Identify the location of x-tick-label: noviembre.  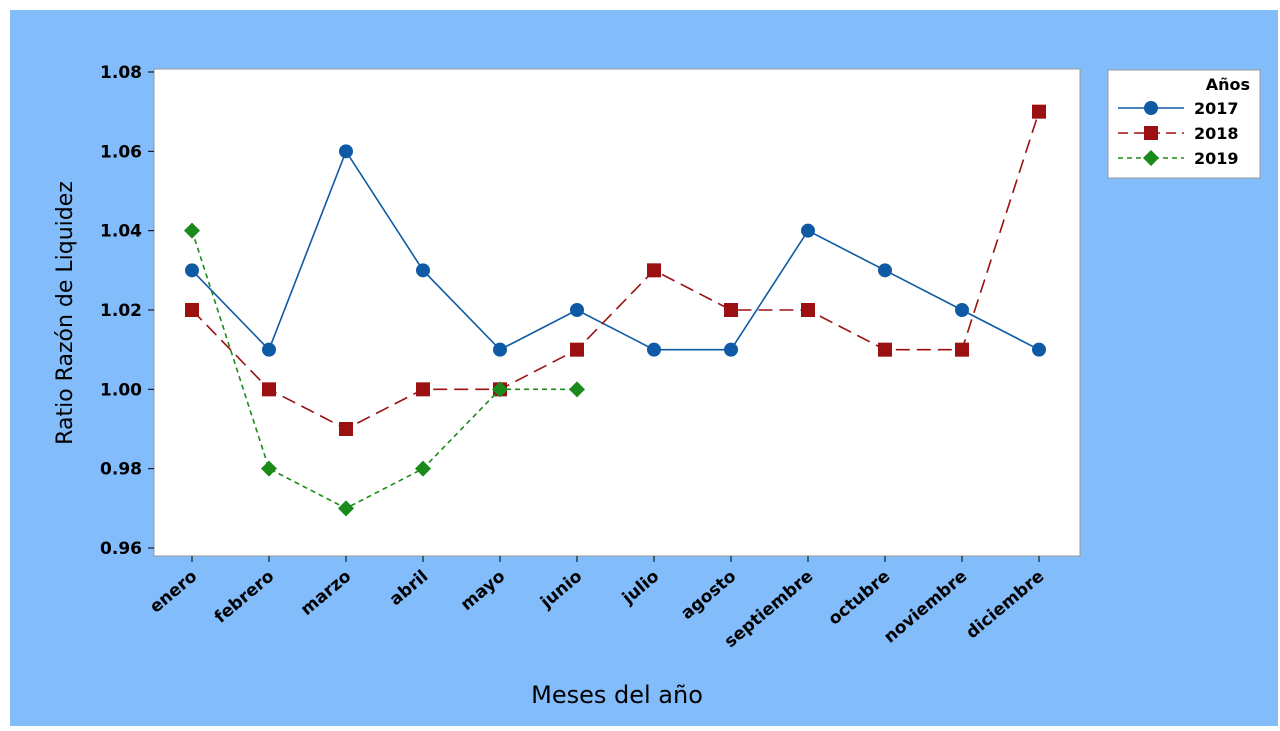
(925, 607).